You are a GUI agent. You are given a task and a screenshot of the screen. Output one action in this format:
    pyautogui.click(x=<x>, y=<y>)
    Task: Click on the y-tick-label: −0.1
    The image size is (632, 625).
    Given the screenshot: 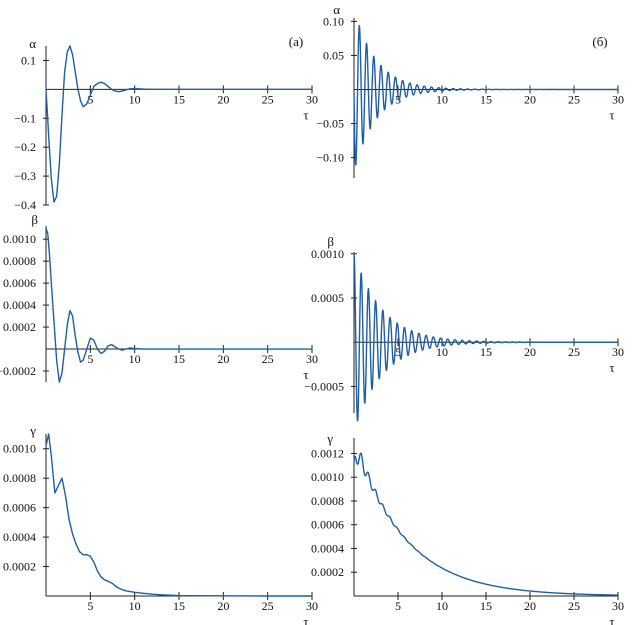 What is the action you would take?
    pyautogui.click(x=25, y=118)
    